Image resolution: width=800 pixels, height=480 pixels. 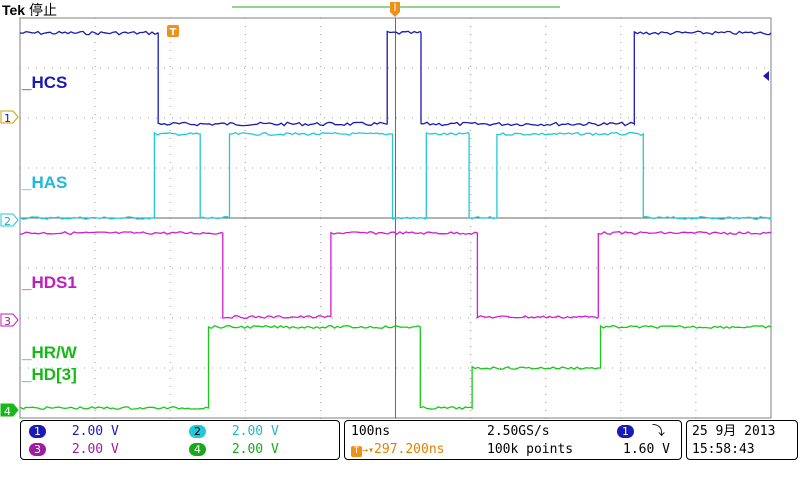 I want to click on falling-edge-icon: ⤵, so click(x=658, y=431).